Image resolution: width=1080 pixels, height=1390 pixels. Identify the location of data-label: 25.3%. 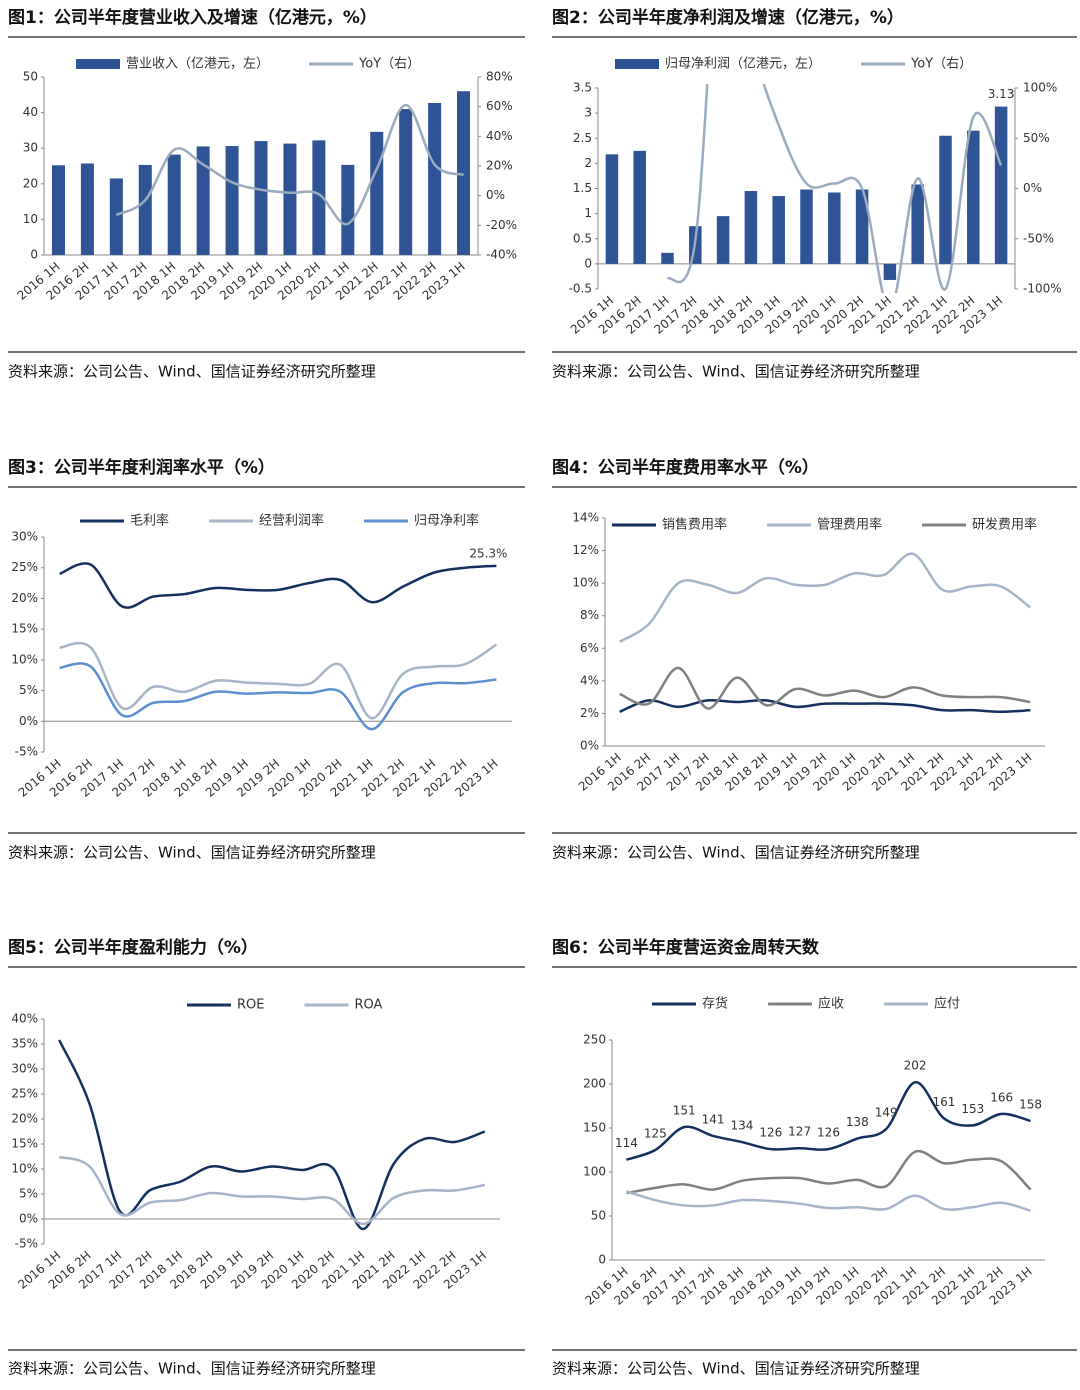
(488, 553).